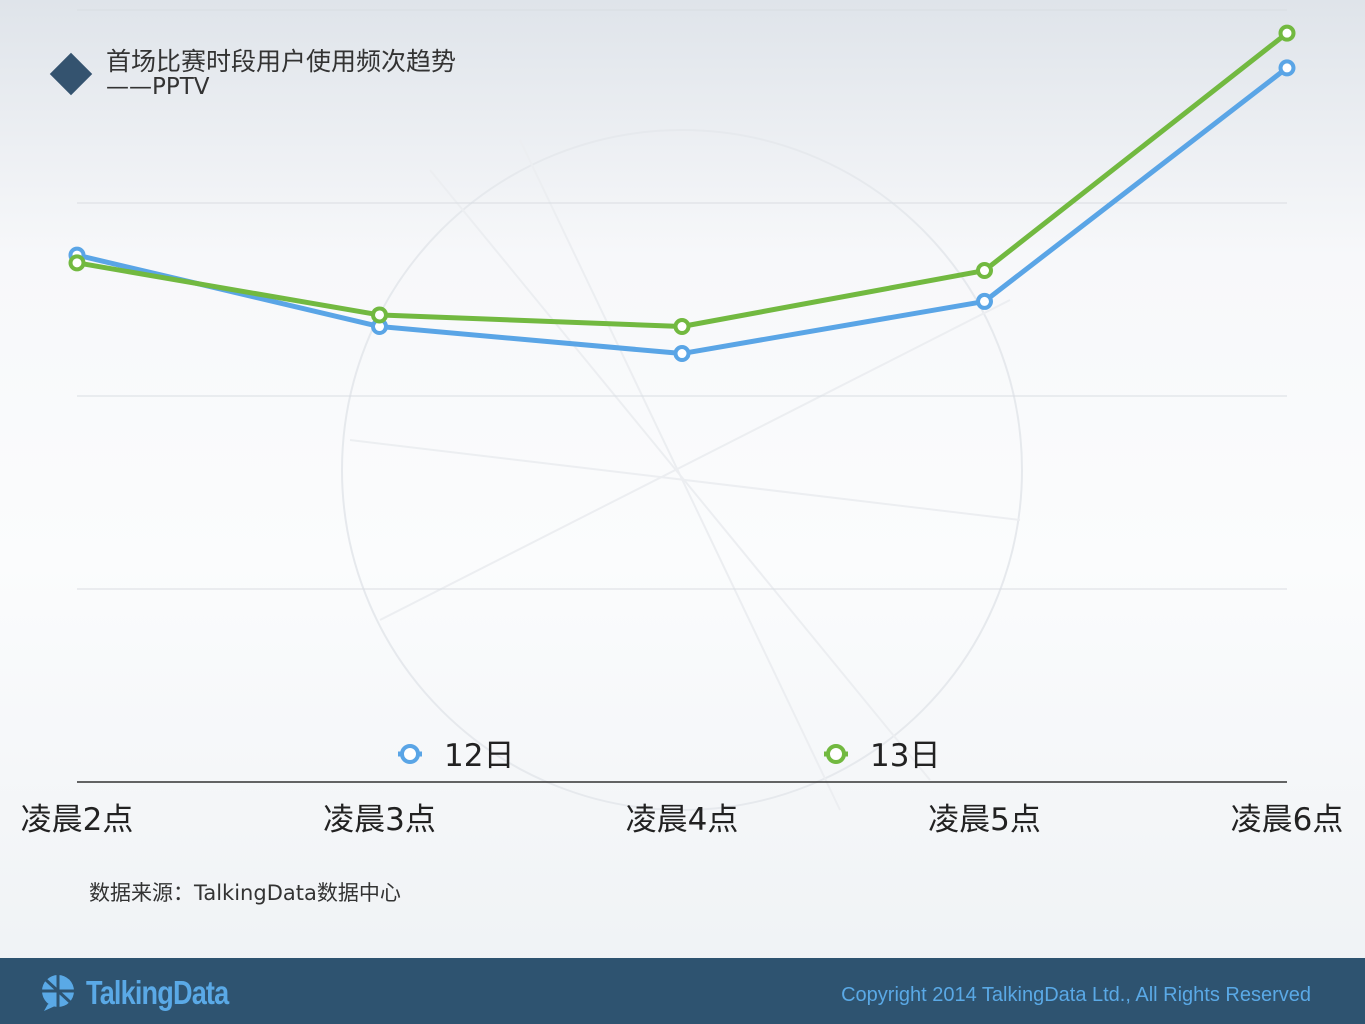 The height and width of the screenshot is (1024, 1365). I want to click on x-tick-label: 凌晨5点, so click(984, 820).